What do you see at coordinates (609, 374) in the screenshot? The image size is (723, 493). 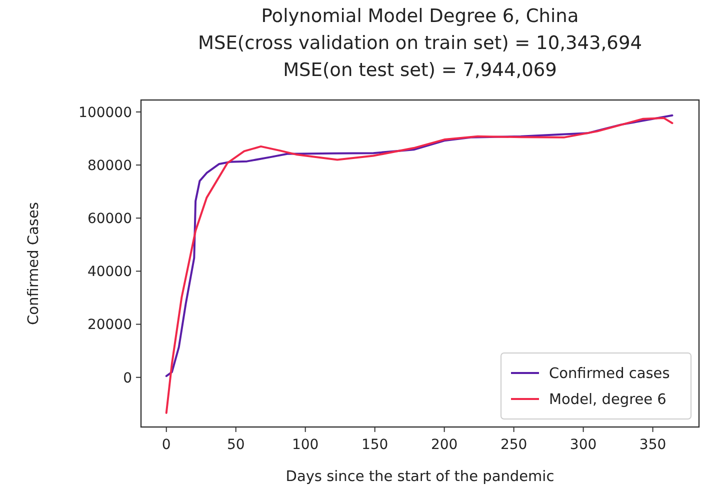 I see `legend-label: Confirmed cases` at bounding box center [609, 374].